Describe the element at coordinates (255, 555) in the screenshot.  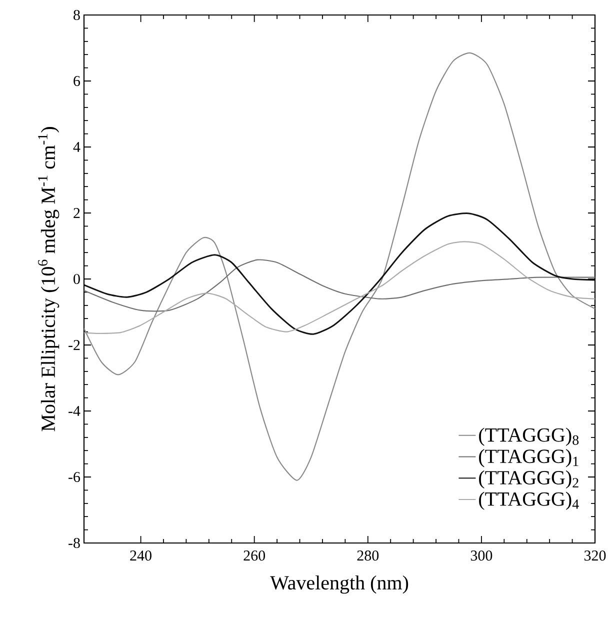
I see `x-tick-label: 260` at that location.